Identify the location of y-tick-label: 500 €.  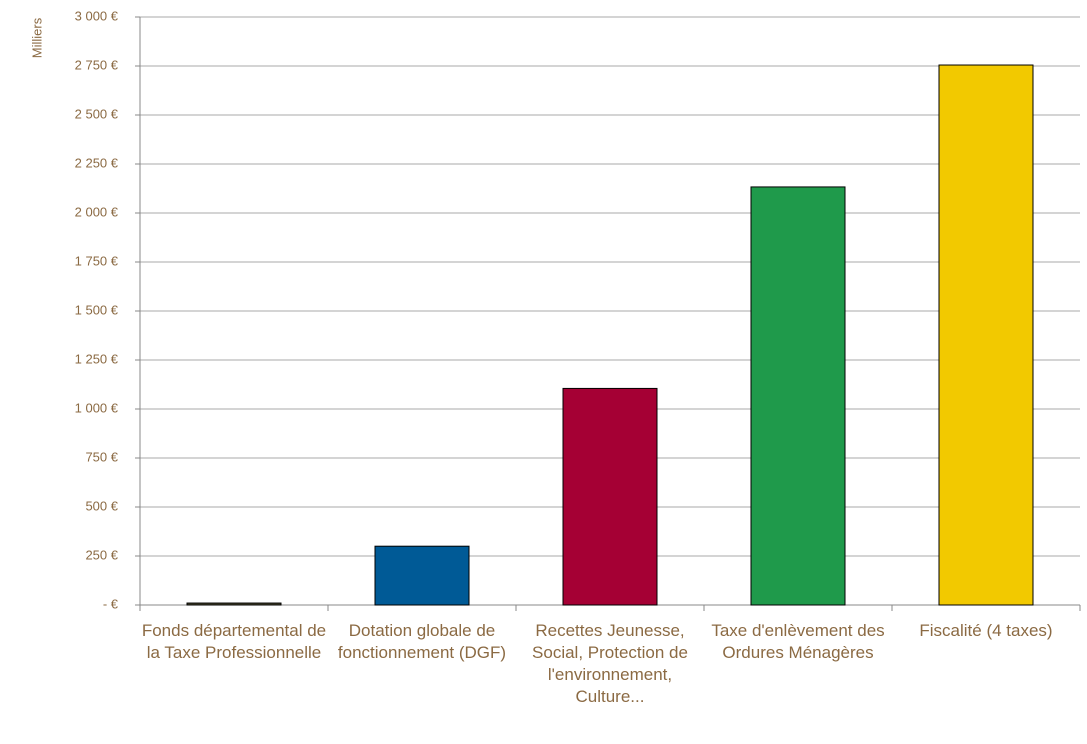
(101, 505).